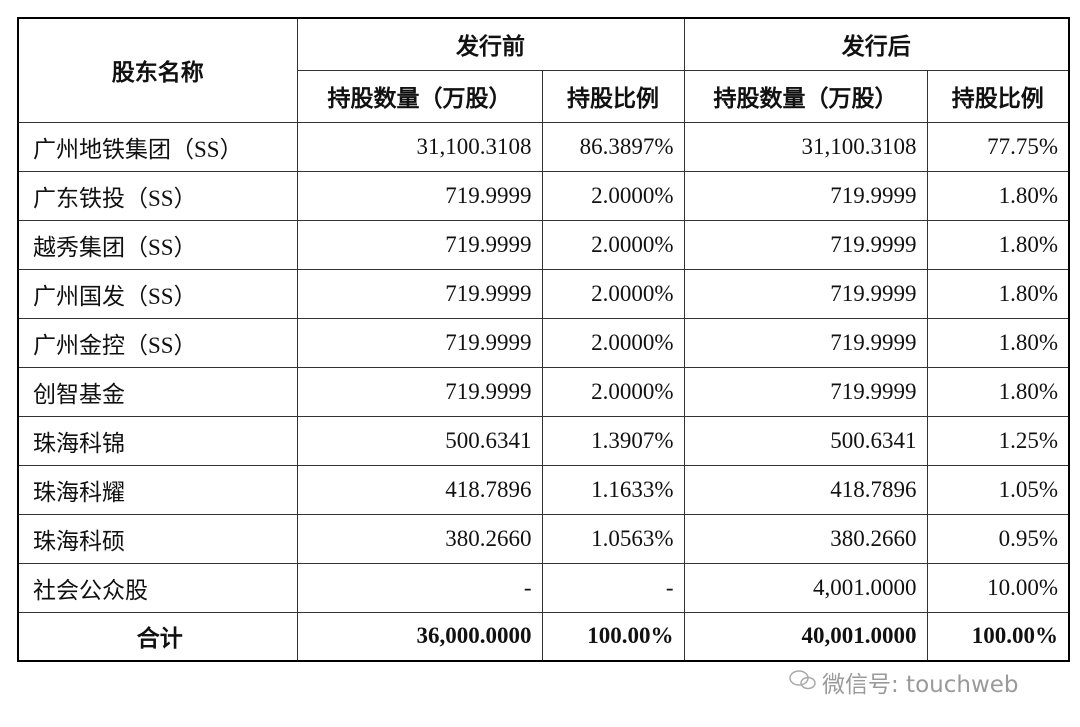 This screenshot has height=727, width=1080. I want to click on table-row: 创智基金 719.9999 2.0000% 719.9999 1.80%, so click(543, 391).